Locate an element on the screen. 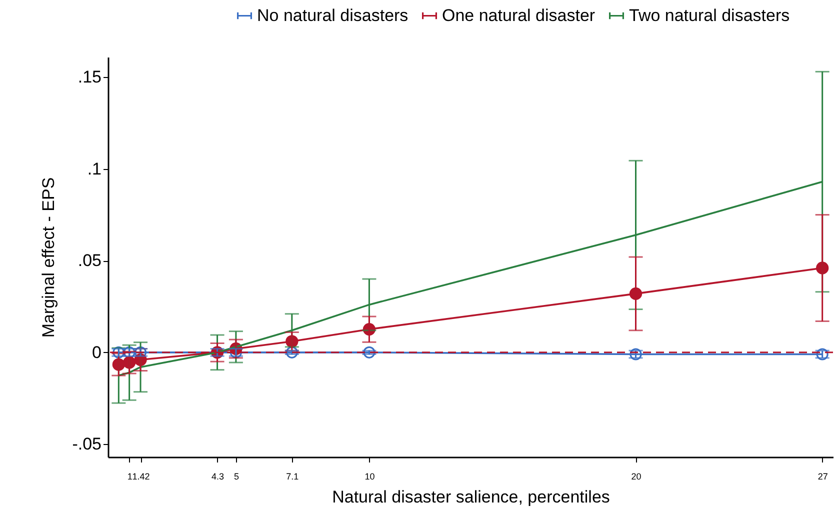  x-tick-label: 1 is located at coordinates (129, 477).